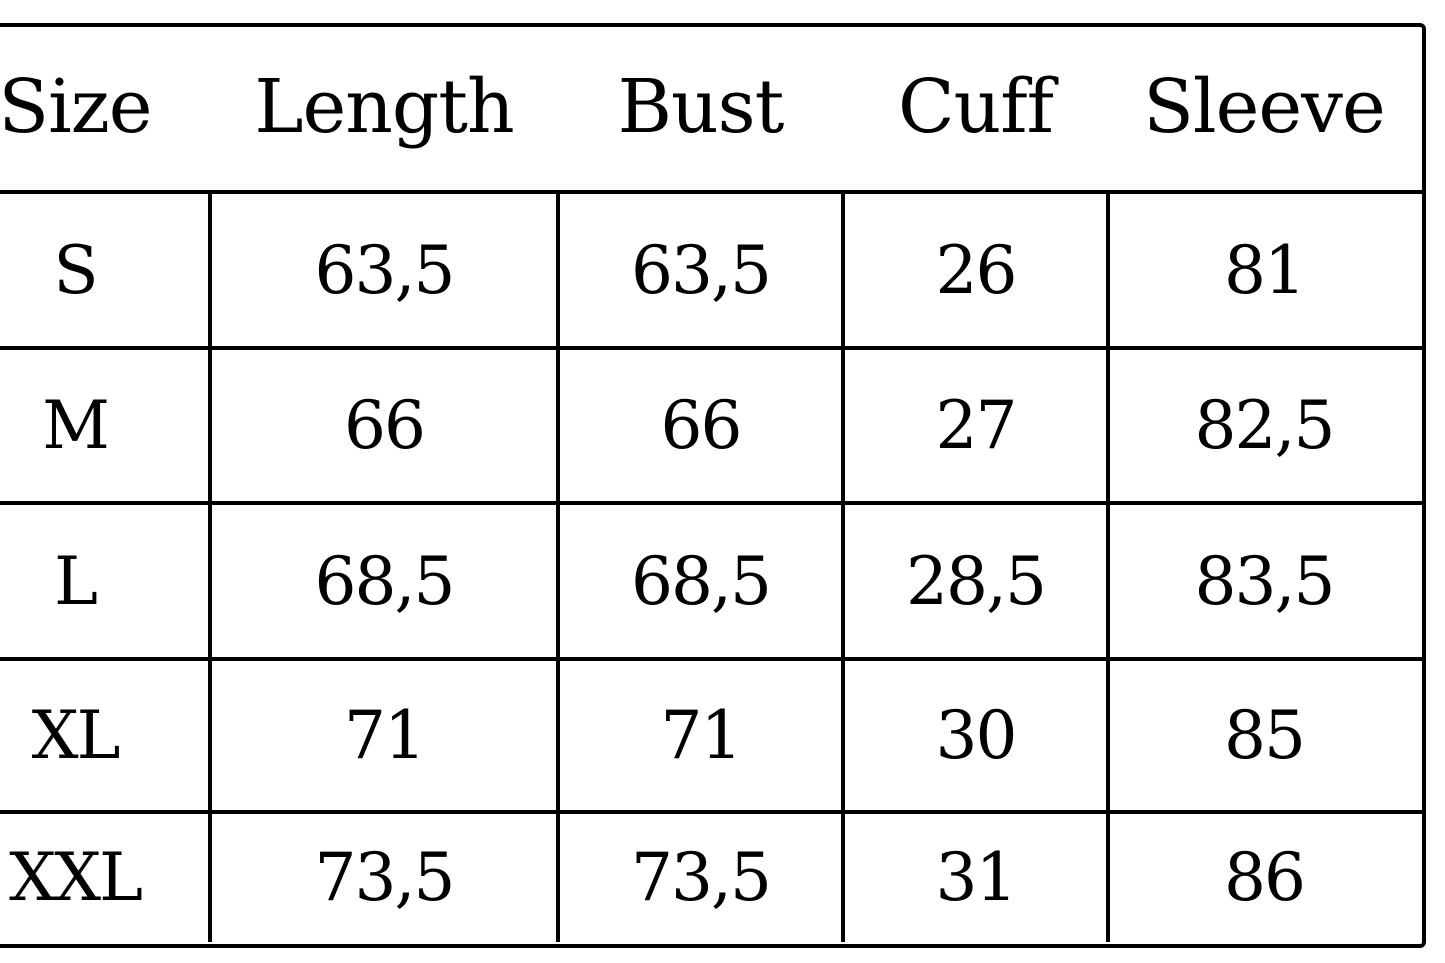 The image size is (1445, 963). Describe the element at coordinates (1265, 735) in the screenshot. I see `table-cell: 85` at that location.